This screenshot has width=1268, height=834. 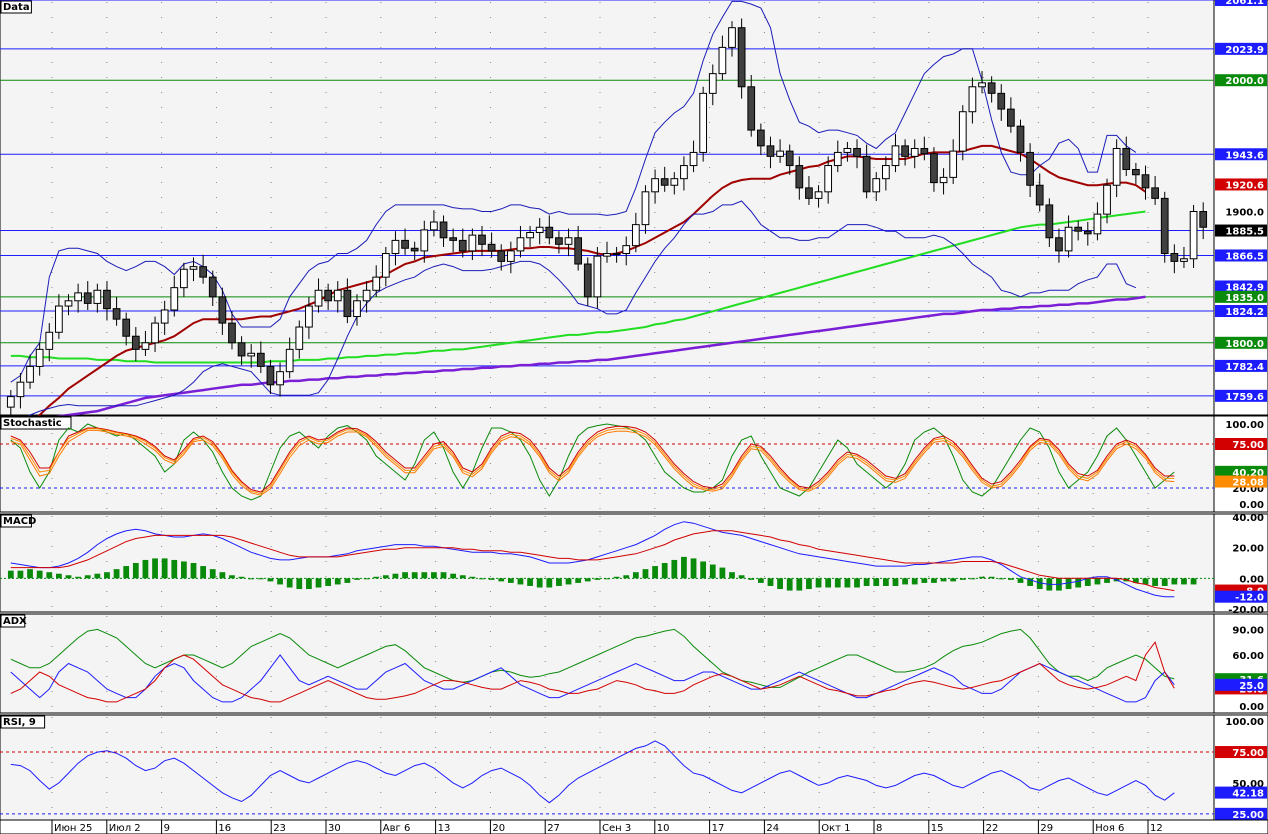 What do you see at coordinates (592, 561) in the screenshot?
I see `signal-line` at bounding box center [592, 561].